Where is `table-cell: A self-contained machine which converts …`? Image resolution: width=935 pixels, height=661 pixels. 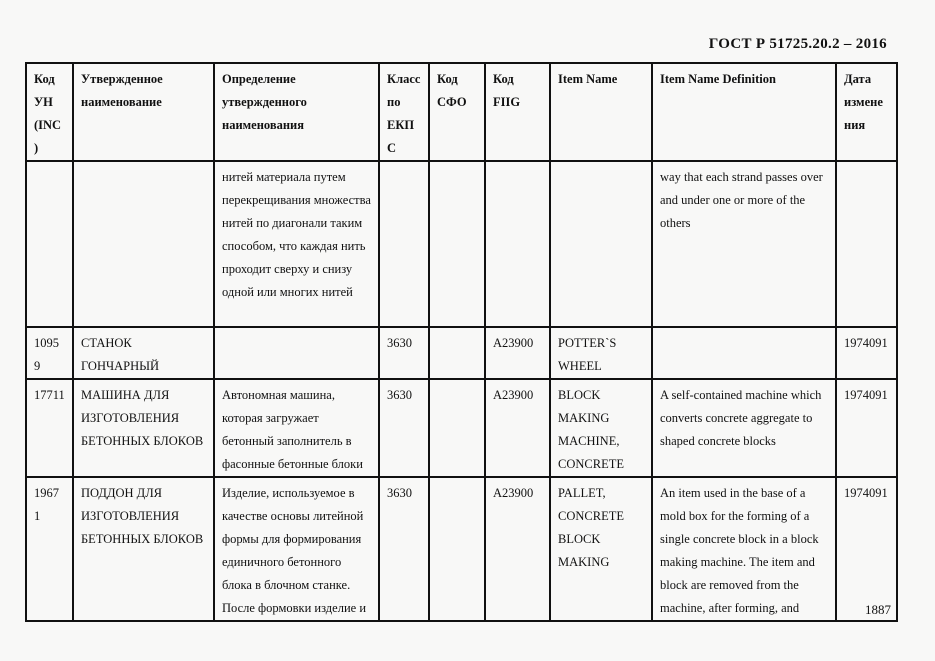 table-cell: A self-contained machine which converts … is located at coordinates (744, 428).